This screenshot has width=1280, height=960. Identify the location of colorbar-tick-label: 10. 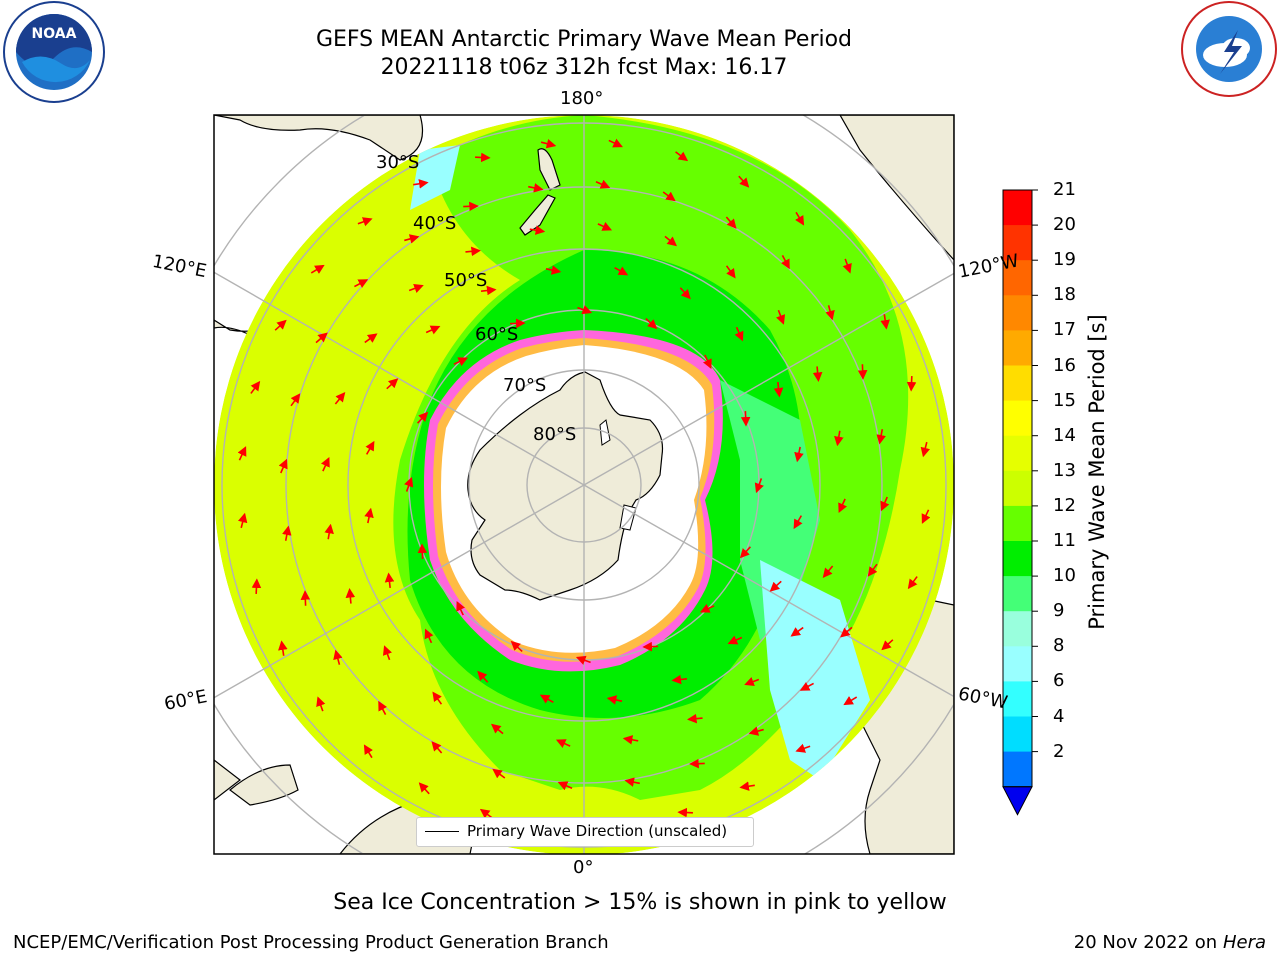
(1064, 576).